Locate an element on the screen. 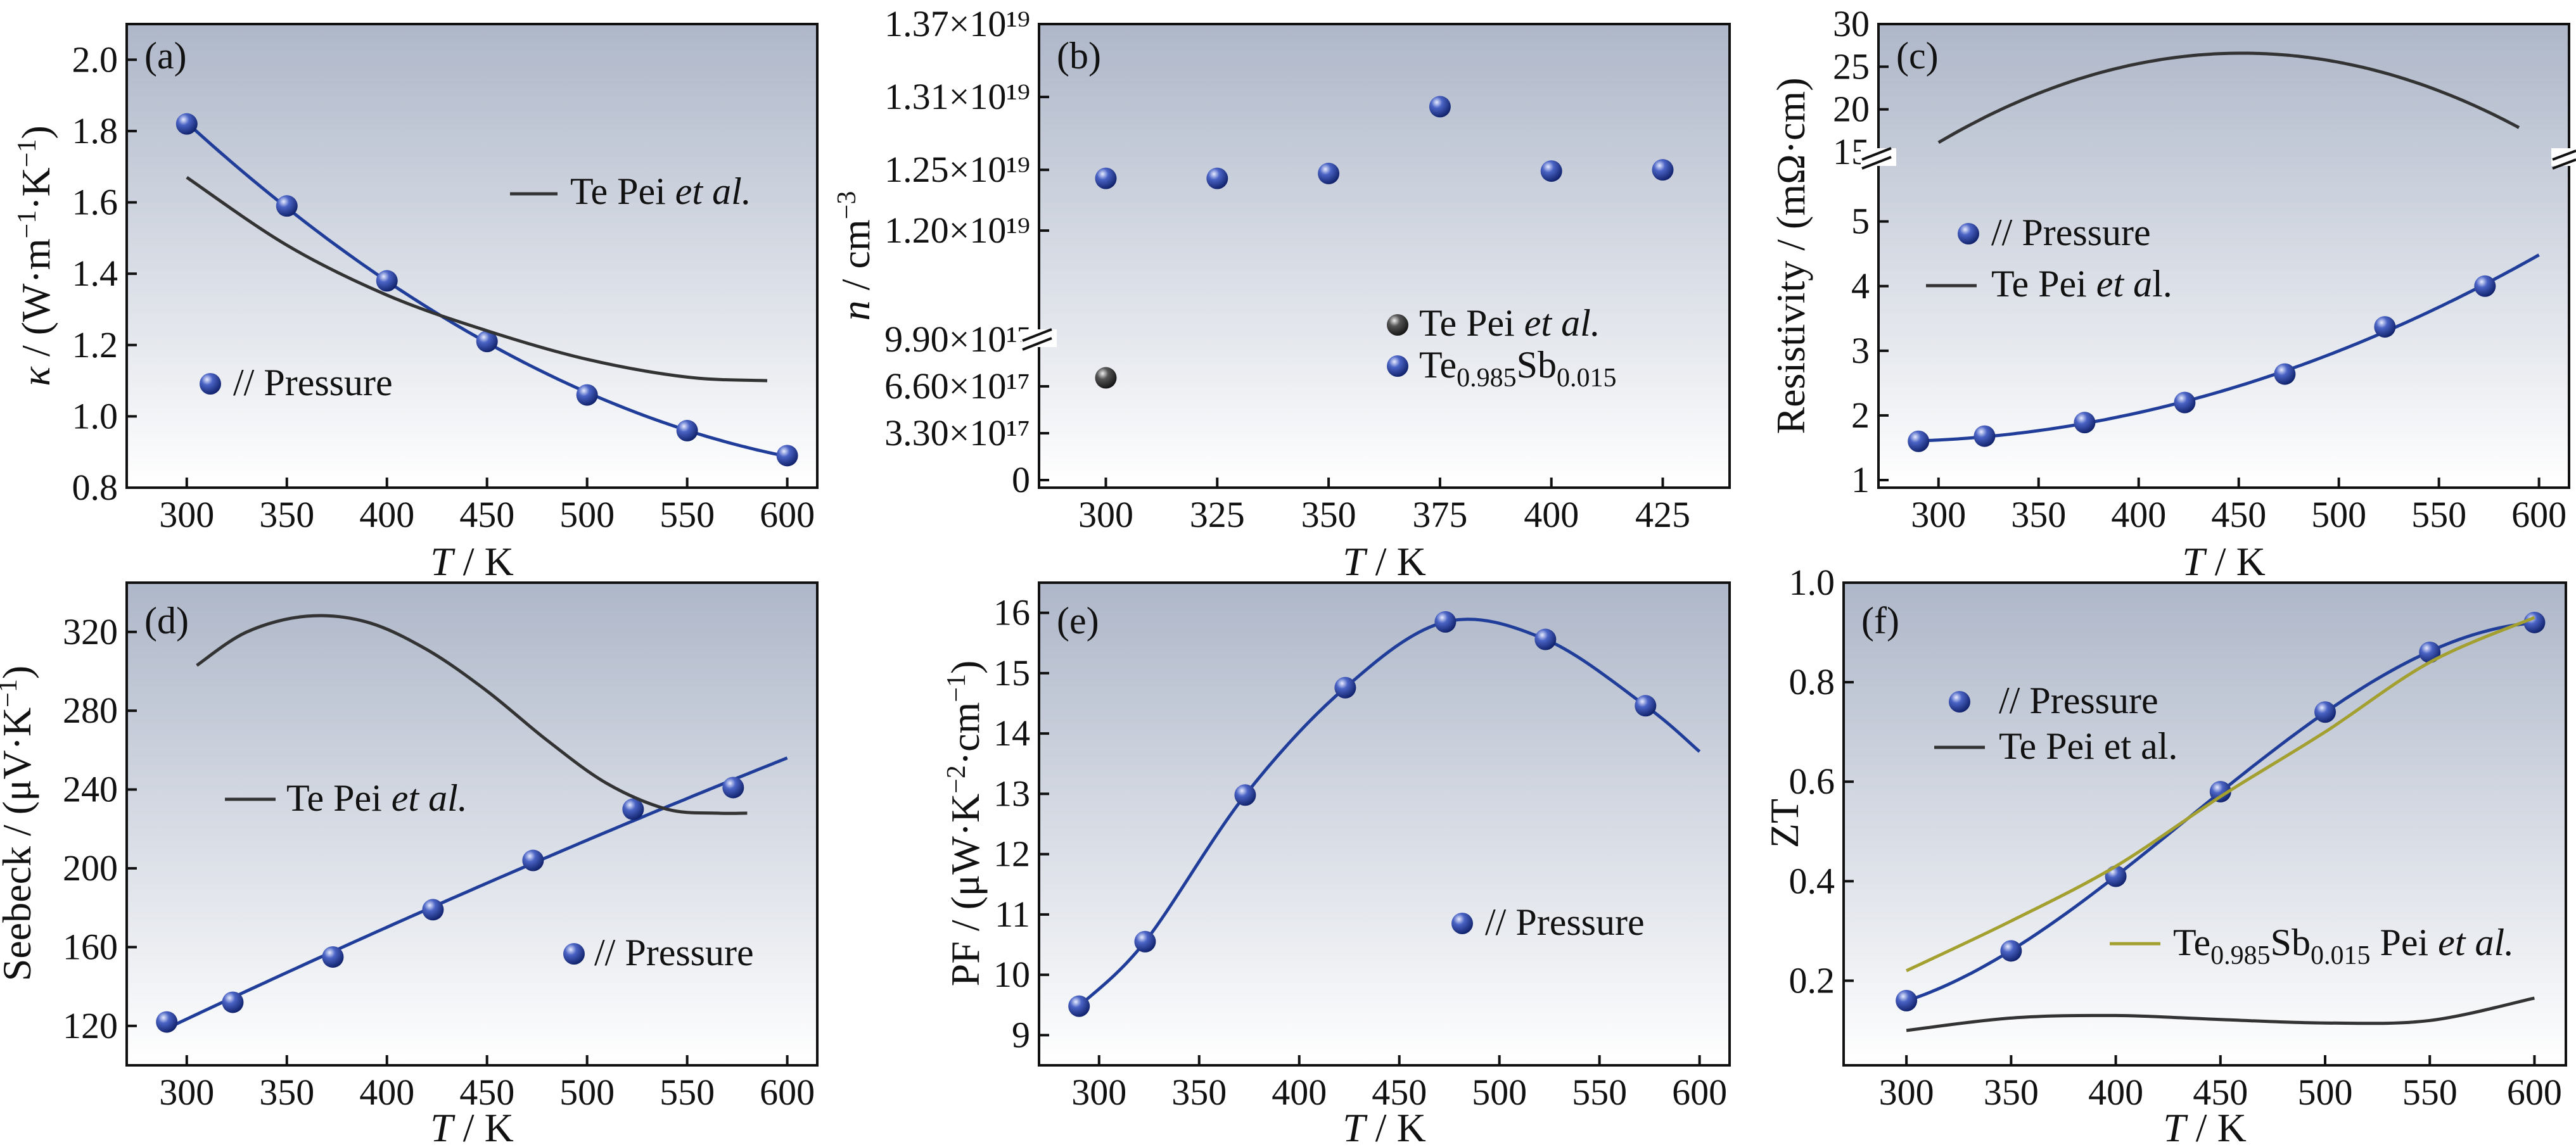 This screenshot has height=1147, width=2576. a-ytick-label-2: 1.2 is located at coordinates (95, 344).